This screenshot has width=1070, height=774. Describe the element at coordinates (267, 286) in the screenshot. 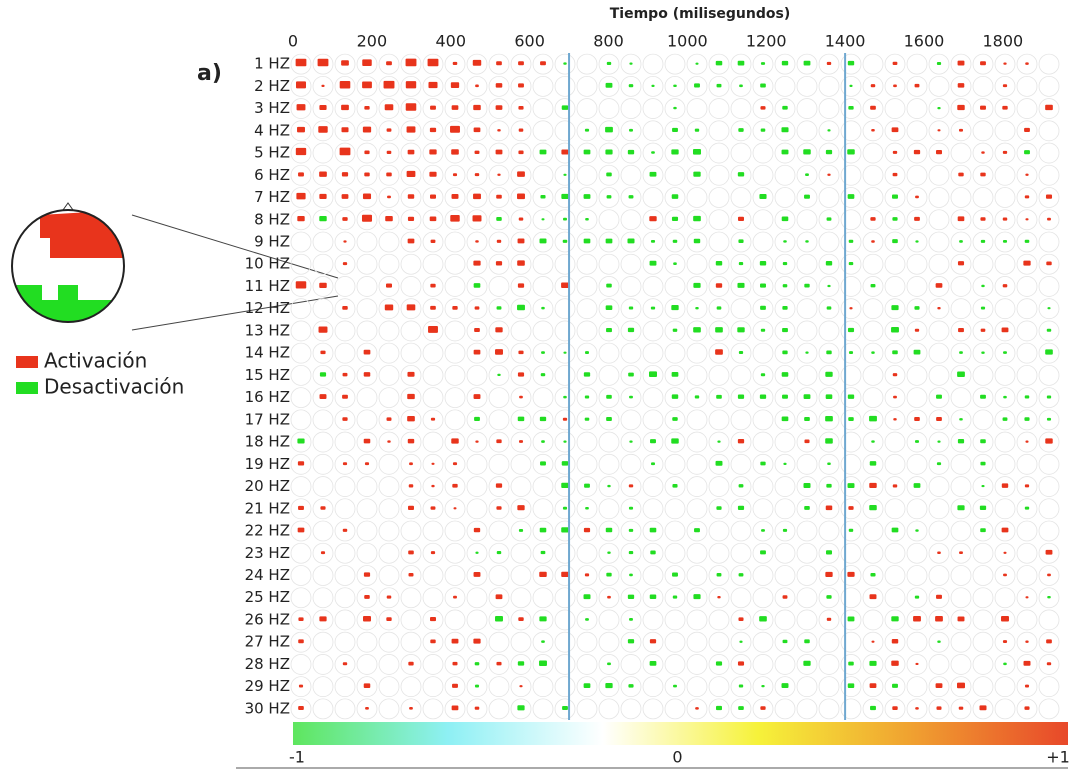

I see `y-tick-label: 11 HZ` at that location.